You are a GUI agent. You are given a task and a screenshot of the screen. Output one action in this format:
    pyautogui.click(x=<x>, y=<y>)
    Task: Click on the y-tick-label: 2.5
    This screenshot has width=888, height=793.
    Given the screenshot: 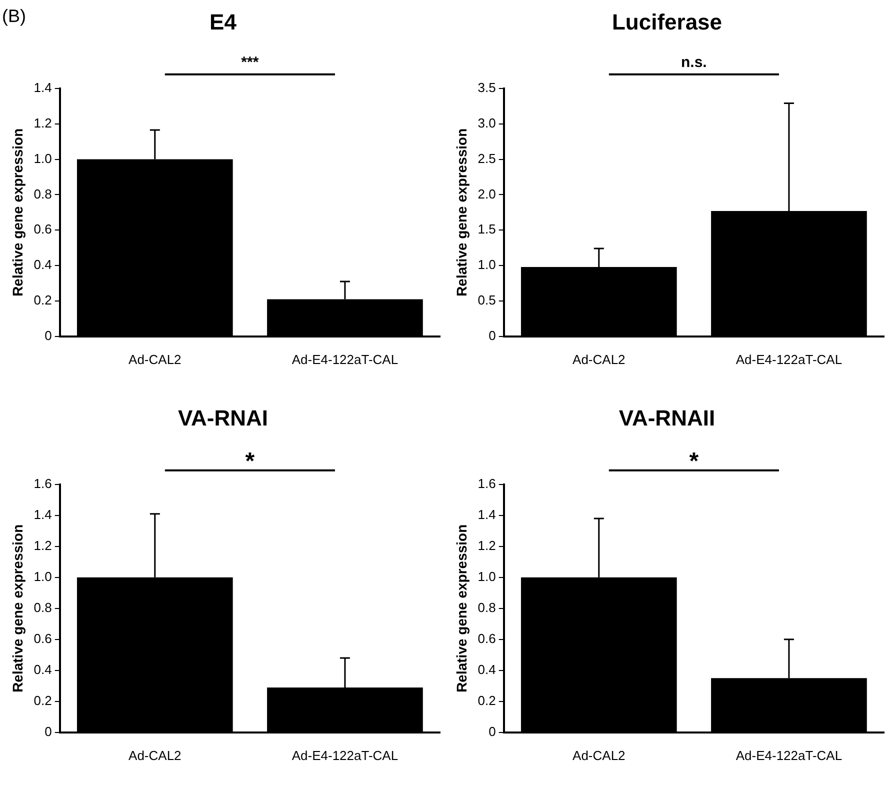 What is the action you would take?
    pyautogui.click(x=487, y=158)
    